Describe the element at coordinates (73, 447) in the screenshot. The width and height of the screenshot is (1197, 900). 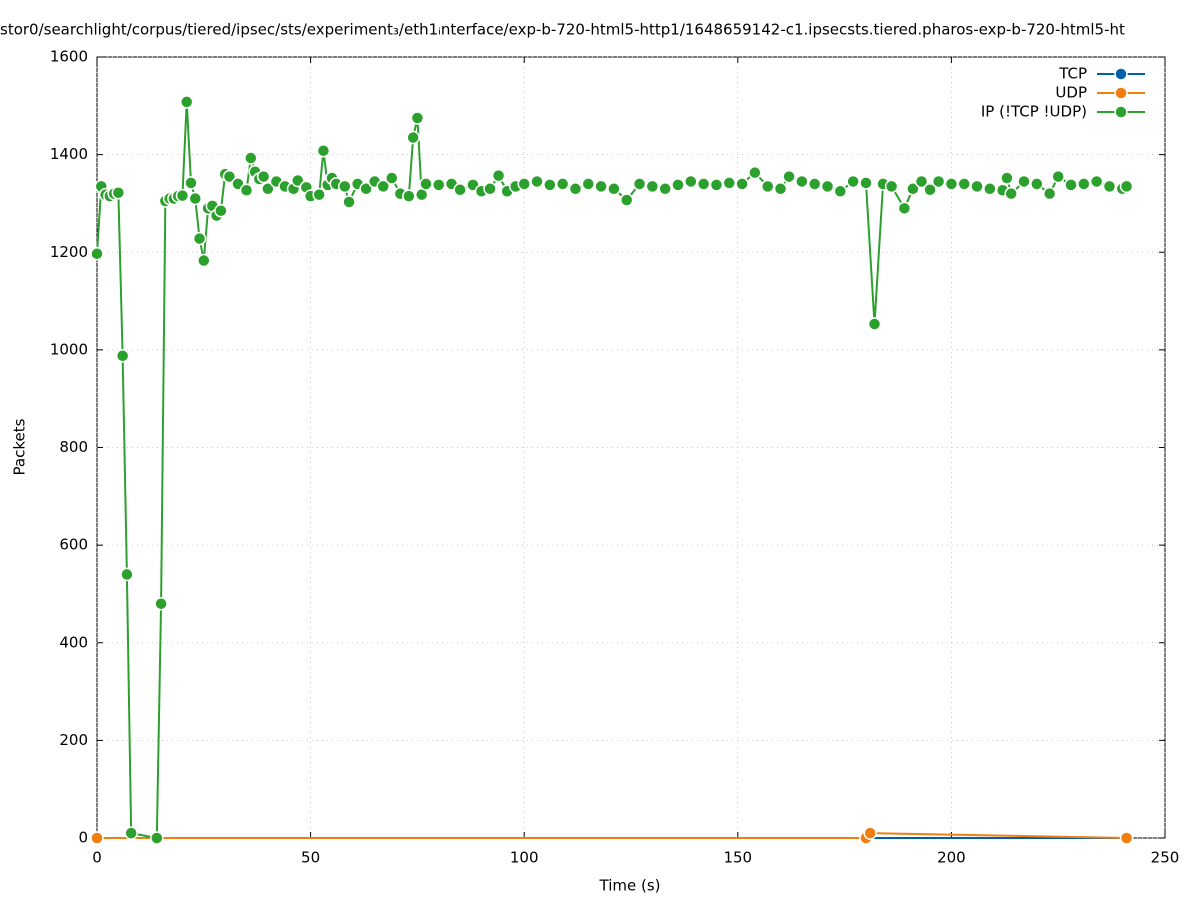
I see `y-tick-label: 800` at that location.